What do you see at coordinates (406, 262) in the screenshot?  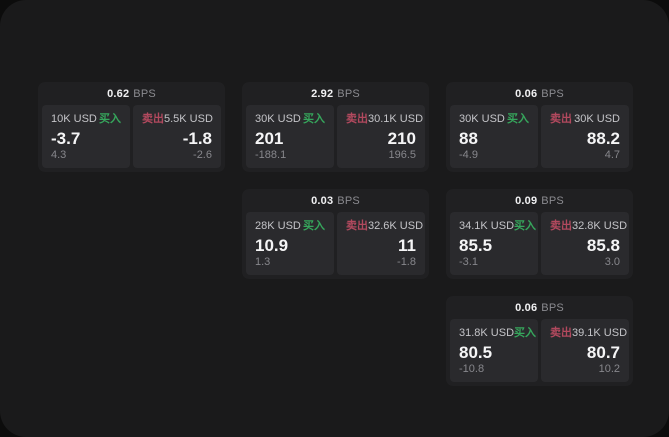 I see `sell-change: -1.8` at bounding box center [406, 262].